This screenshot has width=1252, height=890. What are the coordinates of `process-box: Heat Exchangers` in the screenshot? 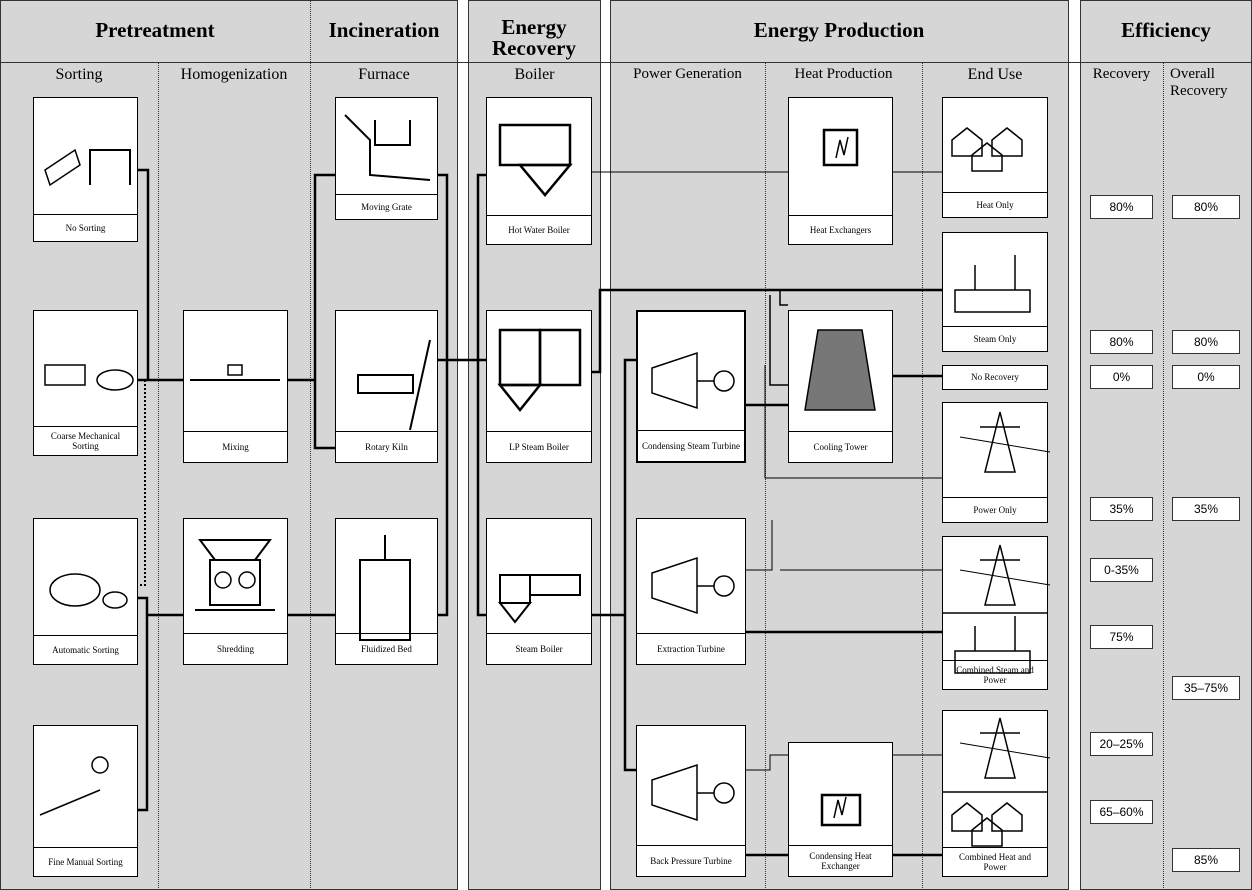 It's located at (840, 171).